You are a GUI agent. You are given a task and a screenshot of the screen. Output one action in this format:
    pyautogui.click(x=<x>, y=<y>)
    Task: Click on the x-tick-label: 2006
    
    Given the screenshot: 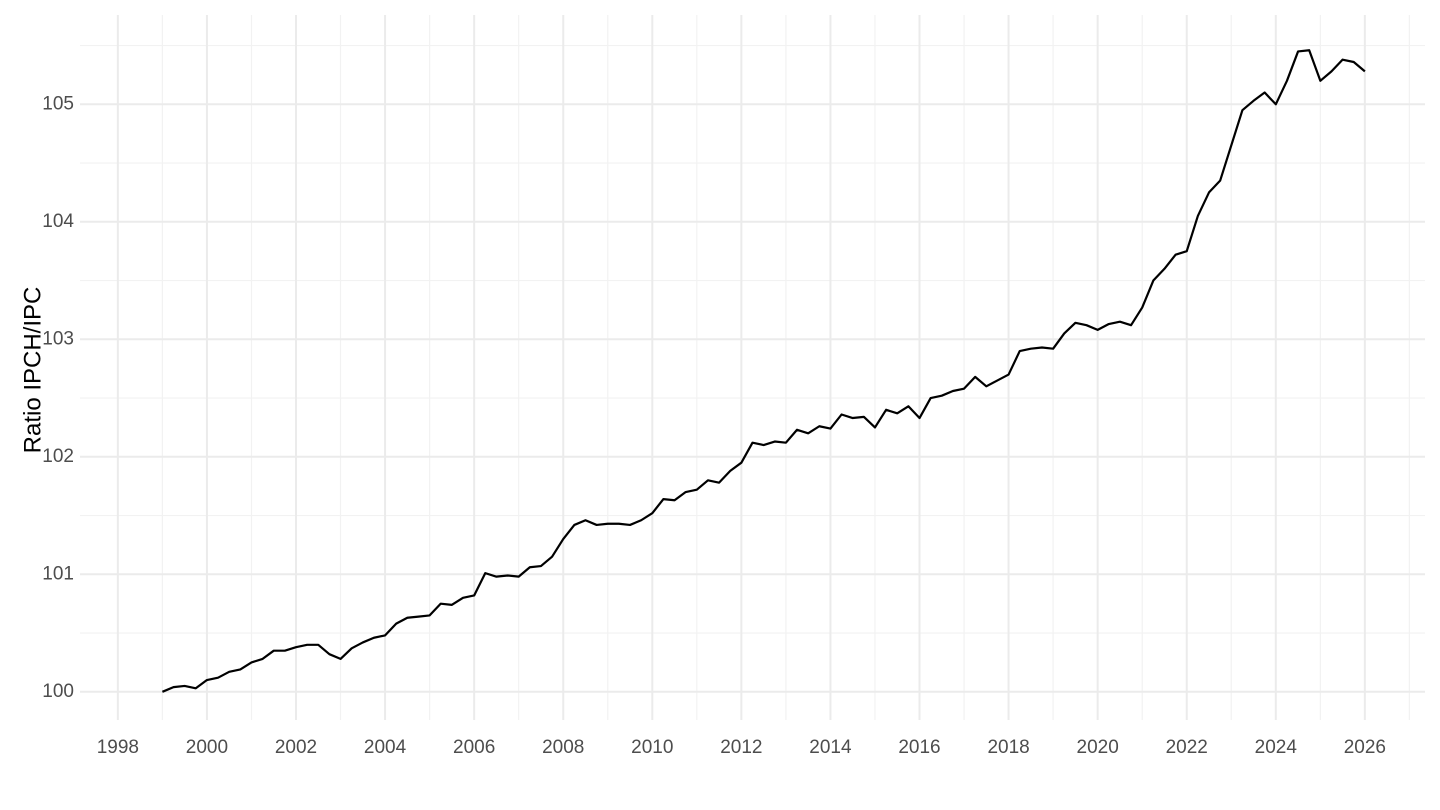 What is the action you would take?
    pyautogui.click(x=474, y=747)
    